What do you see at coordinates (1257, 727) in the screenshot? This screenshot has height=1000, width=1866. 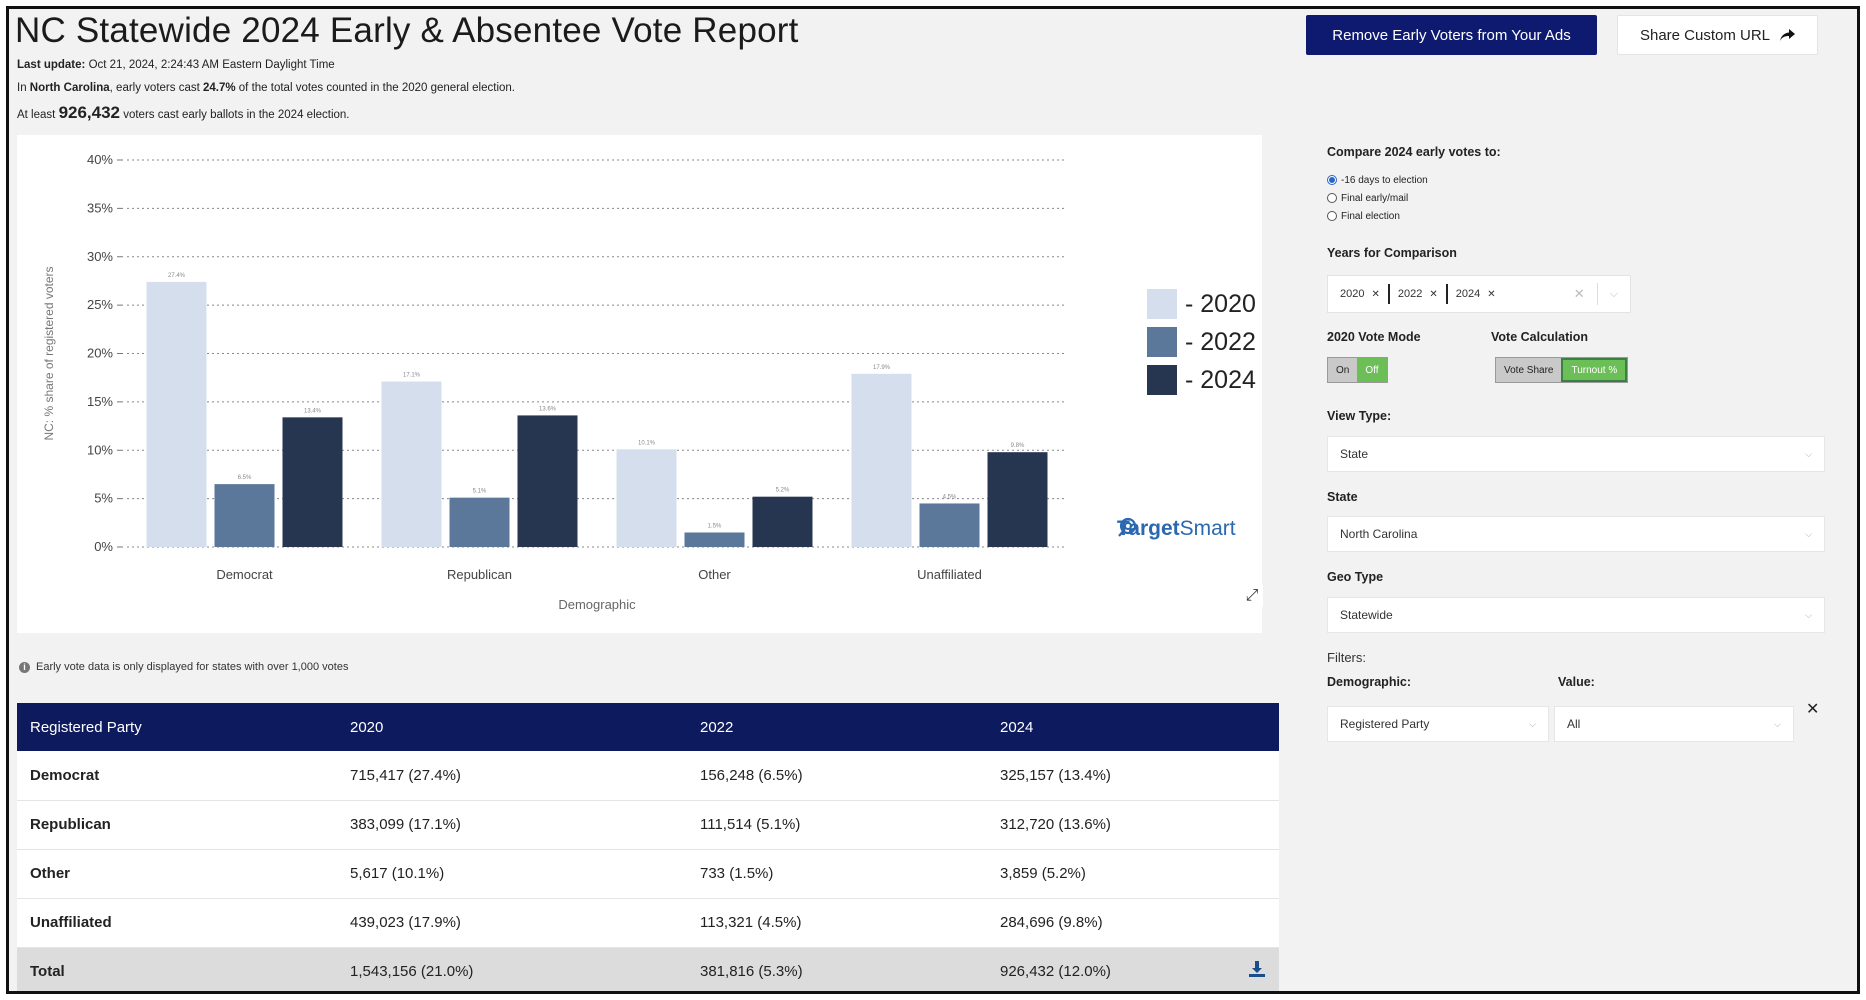 I see `column-header-spacer` at bounding box center [1257, 727].